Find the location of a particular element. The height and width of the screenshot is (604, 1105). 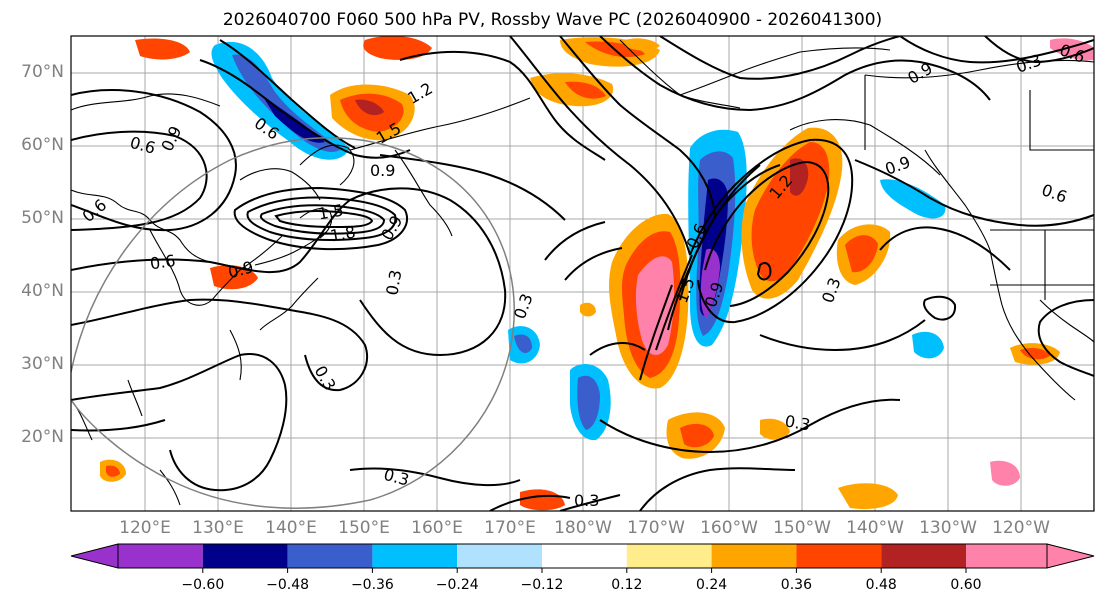

lon-label: 120°W is located at coordinates (1021, 528).